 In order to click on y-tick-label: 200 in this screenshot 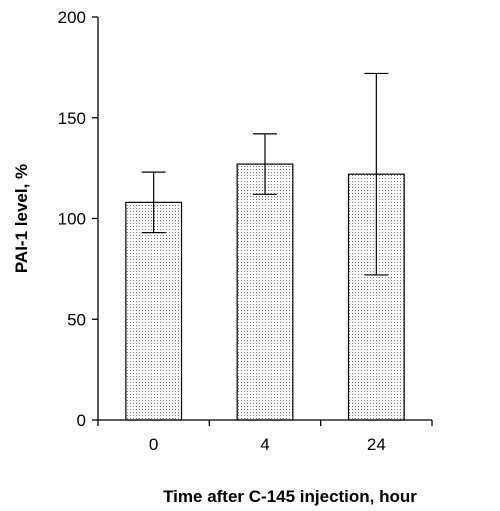, I will do `click(72, 17)`.